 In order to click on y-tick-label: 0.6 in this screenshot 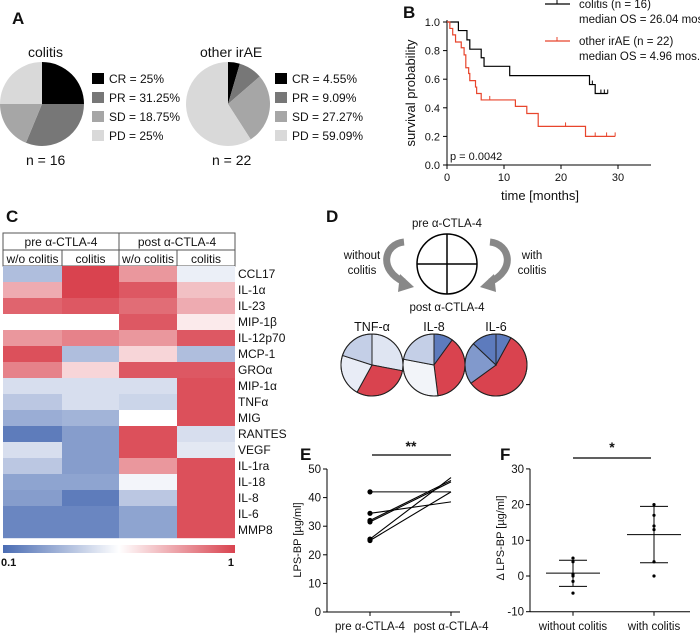, I will do `click(432, 80)`.